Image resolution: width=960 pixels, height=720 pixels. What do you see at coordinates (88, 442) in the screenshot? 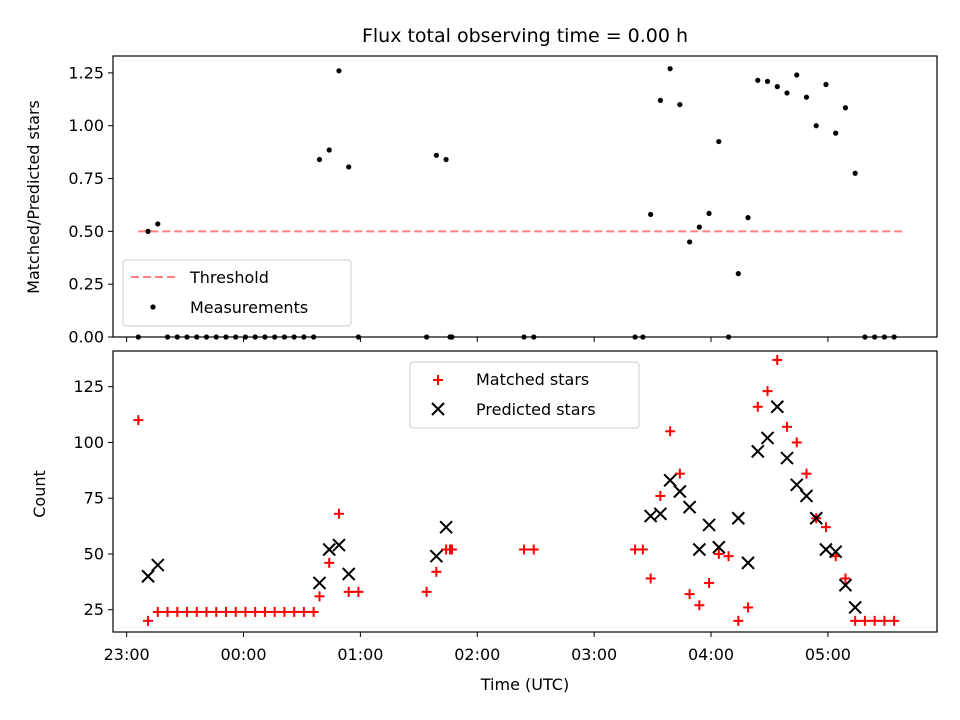
I see `bottom-y-tick-label: 100` at bounding box center [88, 442].